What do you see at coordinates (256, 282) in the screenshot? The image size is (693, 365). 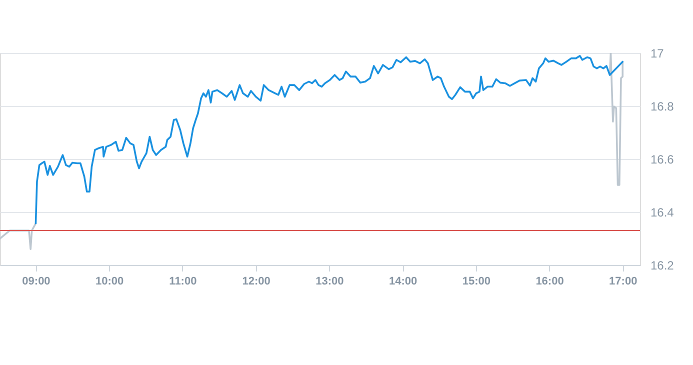 I see `x-tick-label: 12:00` at bounding box center [256, 282].